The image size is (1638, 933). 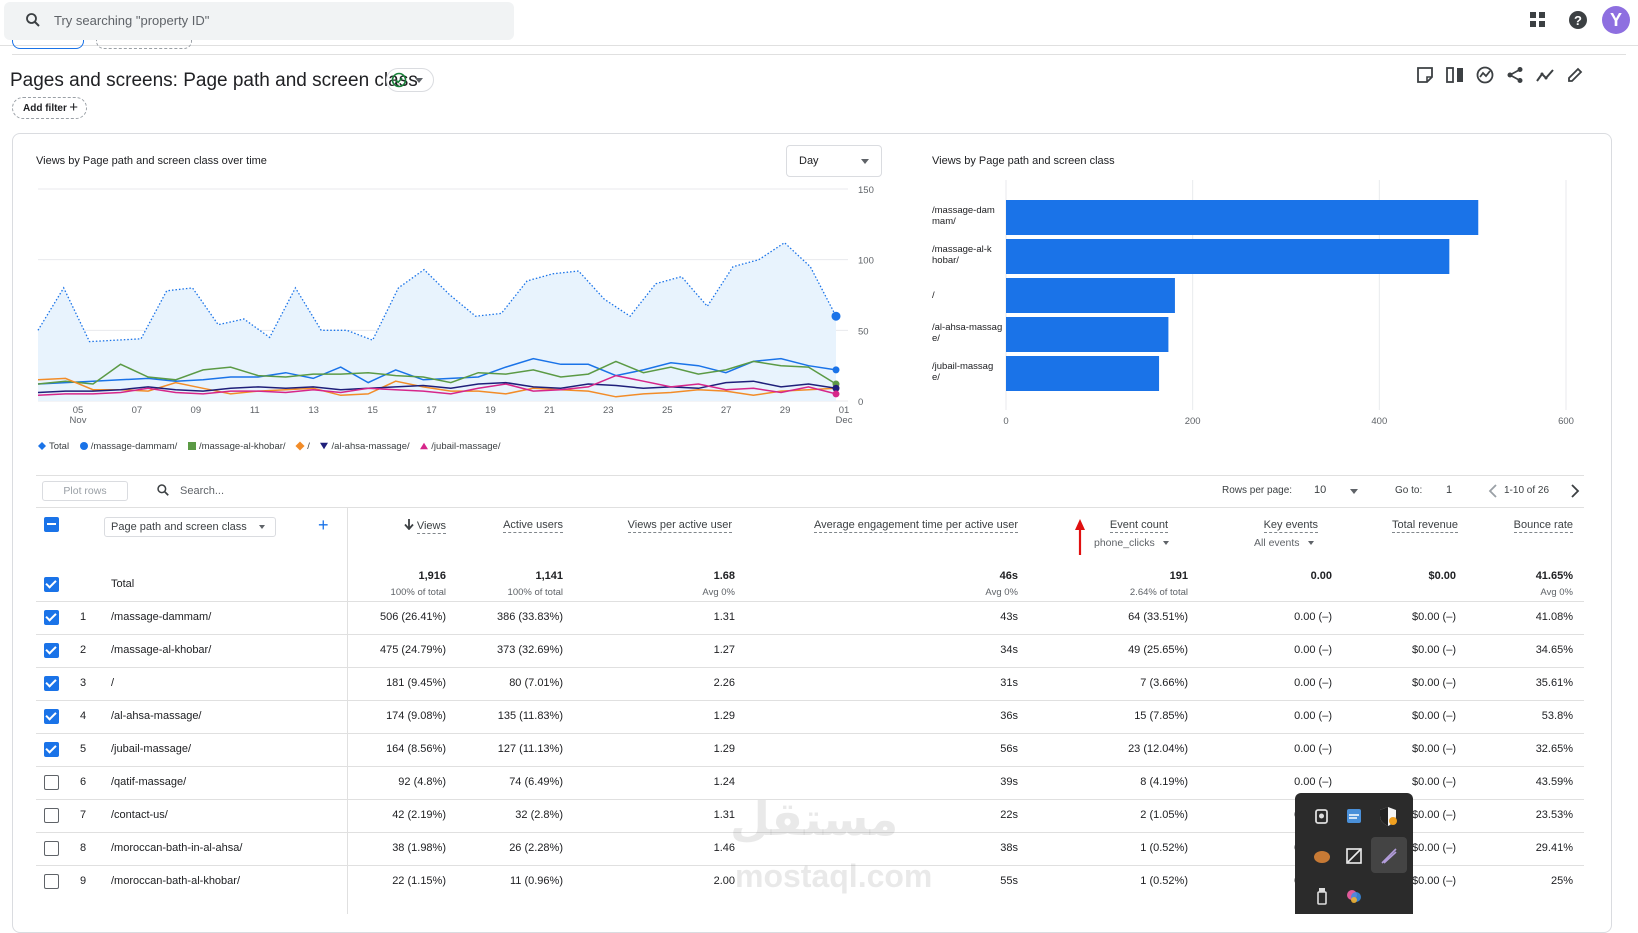 I want to click on cell-active-users: 26 (2.28%), so click(x=536, y=848).